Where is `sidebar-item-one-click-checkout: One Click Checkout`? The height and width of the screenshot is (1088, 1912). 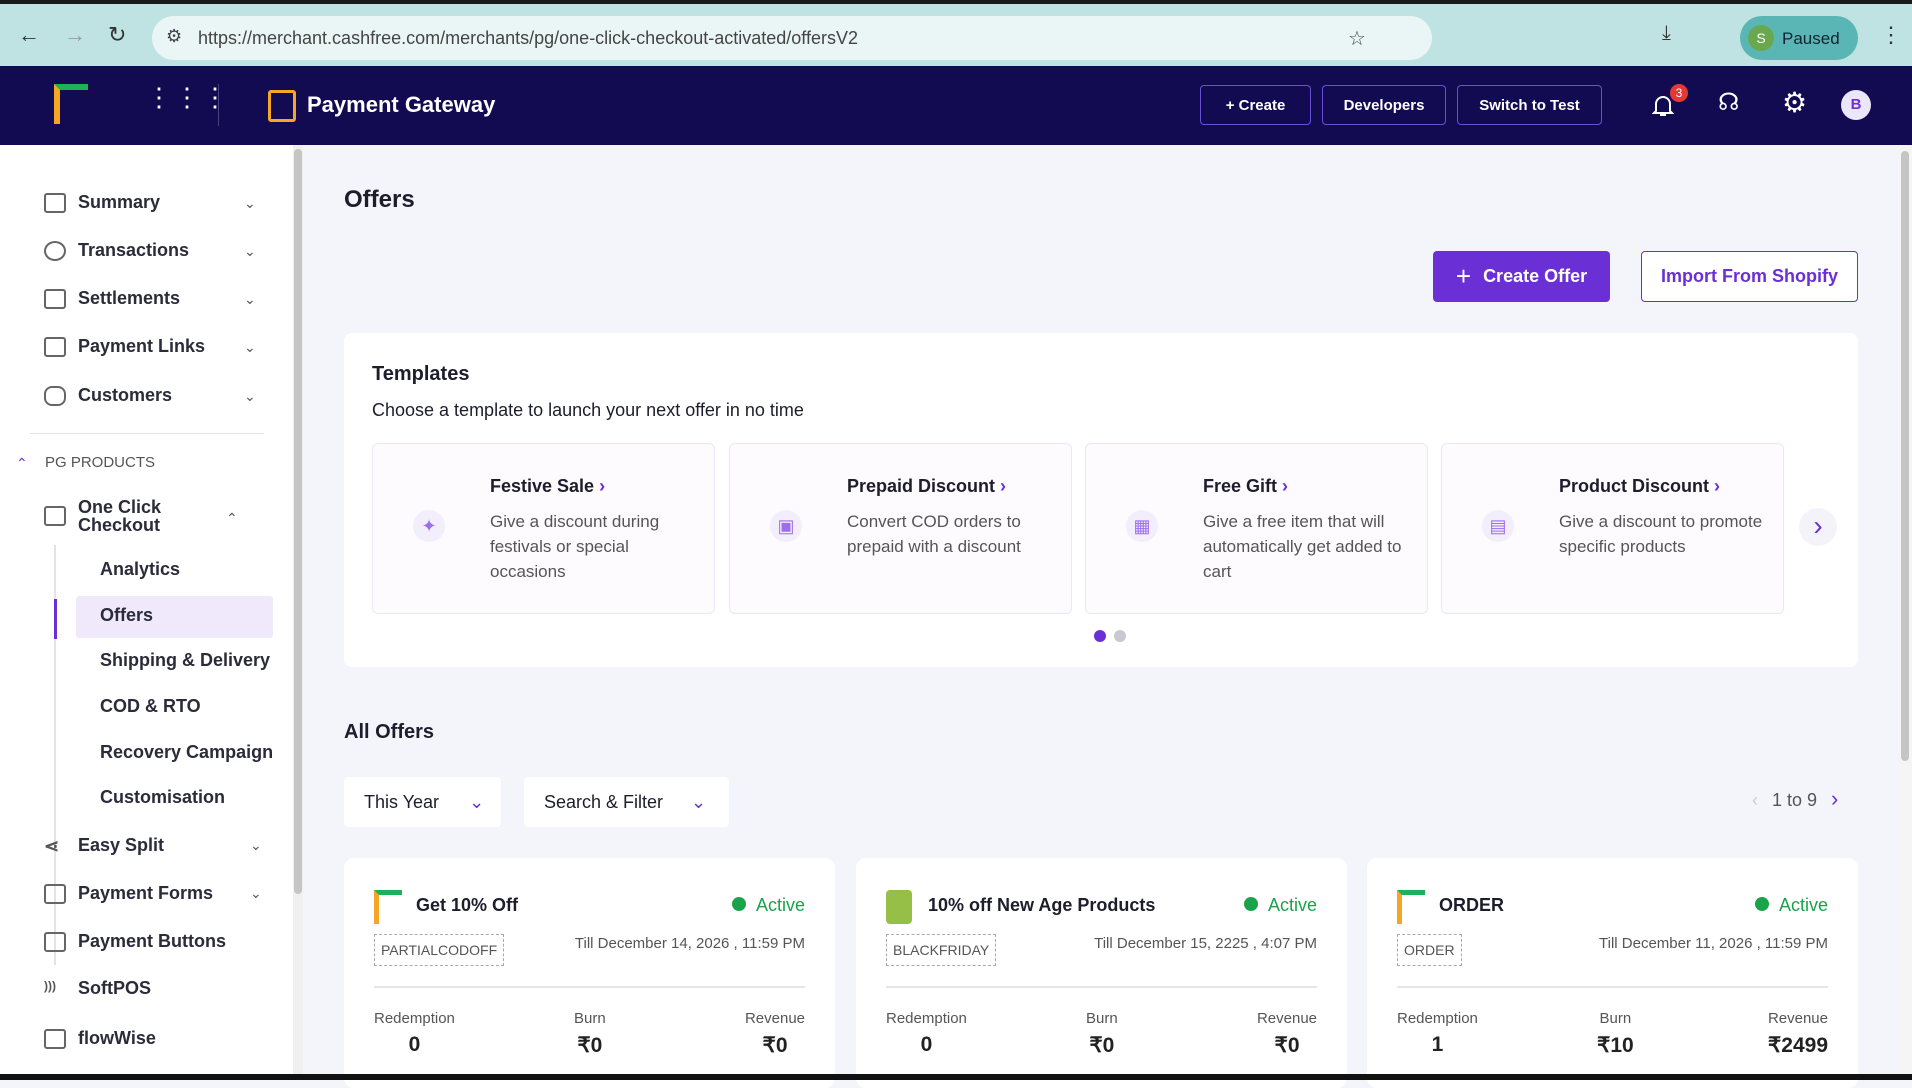
sidebar-item-one-click-checkout: One Click Checkout is located at coordinates (116, 516).